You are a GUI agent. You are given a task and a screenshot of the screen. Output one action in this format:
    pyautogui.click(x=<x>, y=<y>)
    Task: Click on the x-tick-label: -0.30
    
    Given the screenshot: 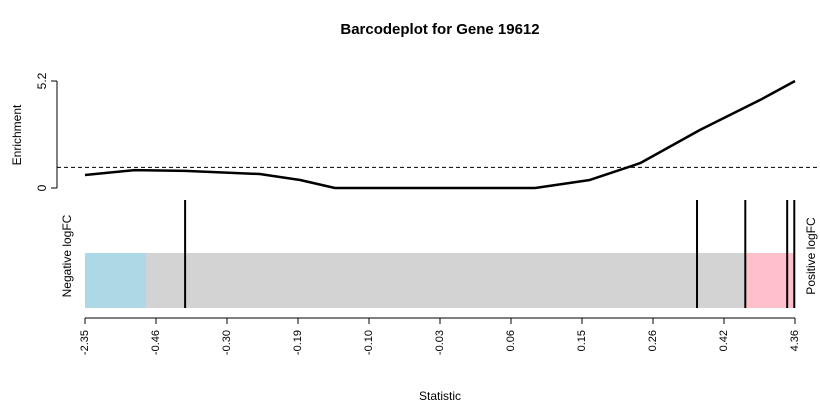 What is the action you would take?
    pyautogui.click(x=227, y=342)
    